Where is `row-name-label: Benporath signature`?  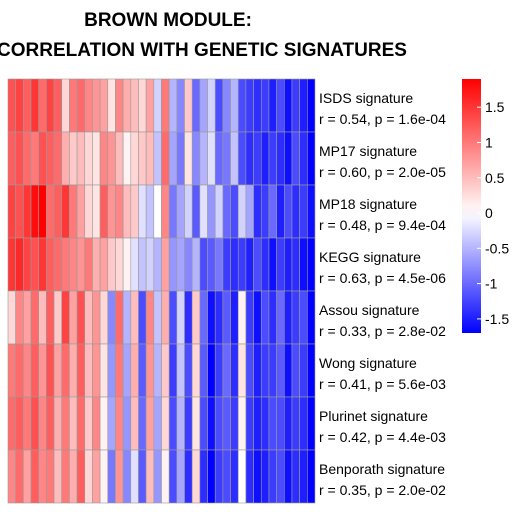 row-name-label: Benporath signature is located at coordinates (382, 469).